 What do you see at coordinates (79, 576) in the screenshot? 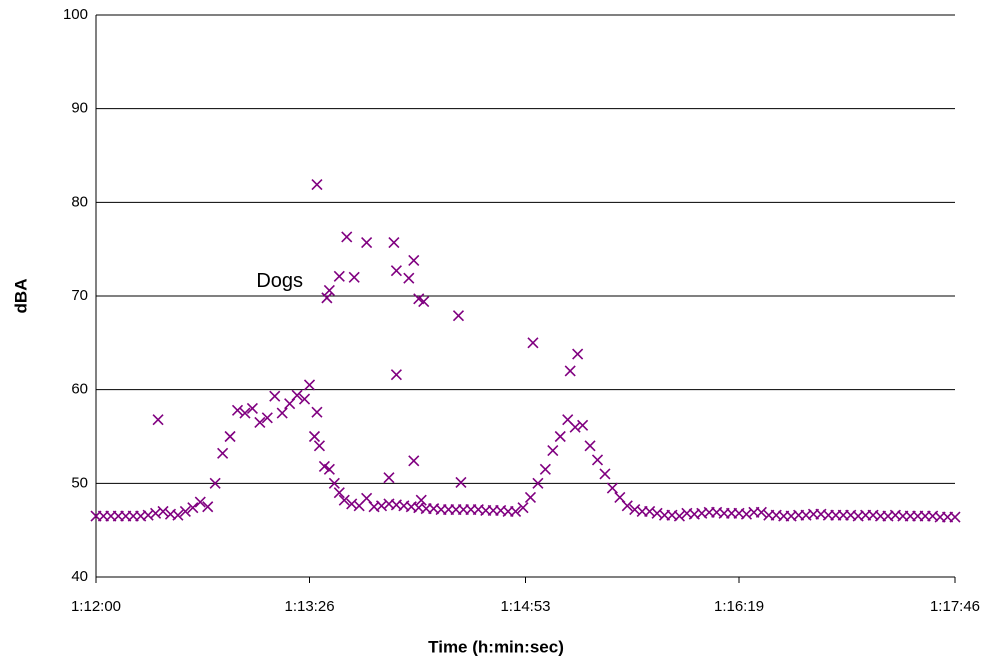
I see `y-tick-label: 40` at bounding box center [79, 576].